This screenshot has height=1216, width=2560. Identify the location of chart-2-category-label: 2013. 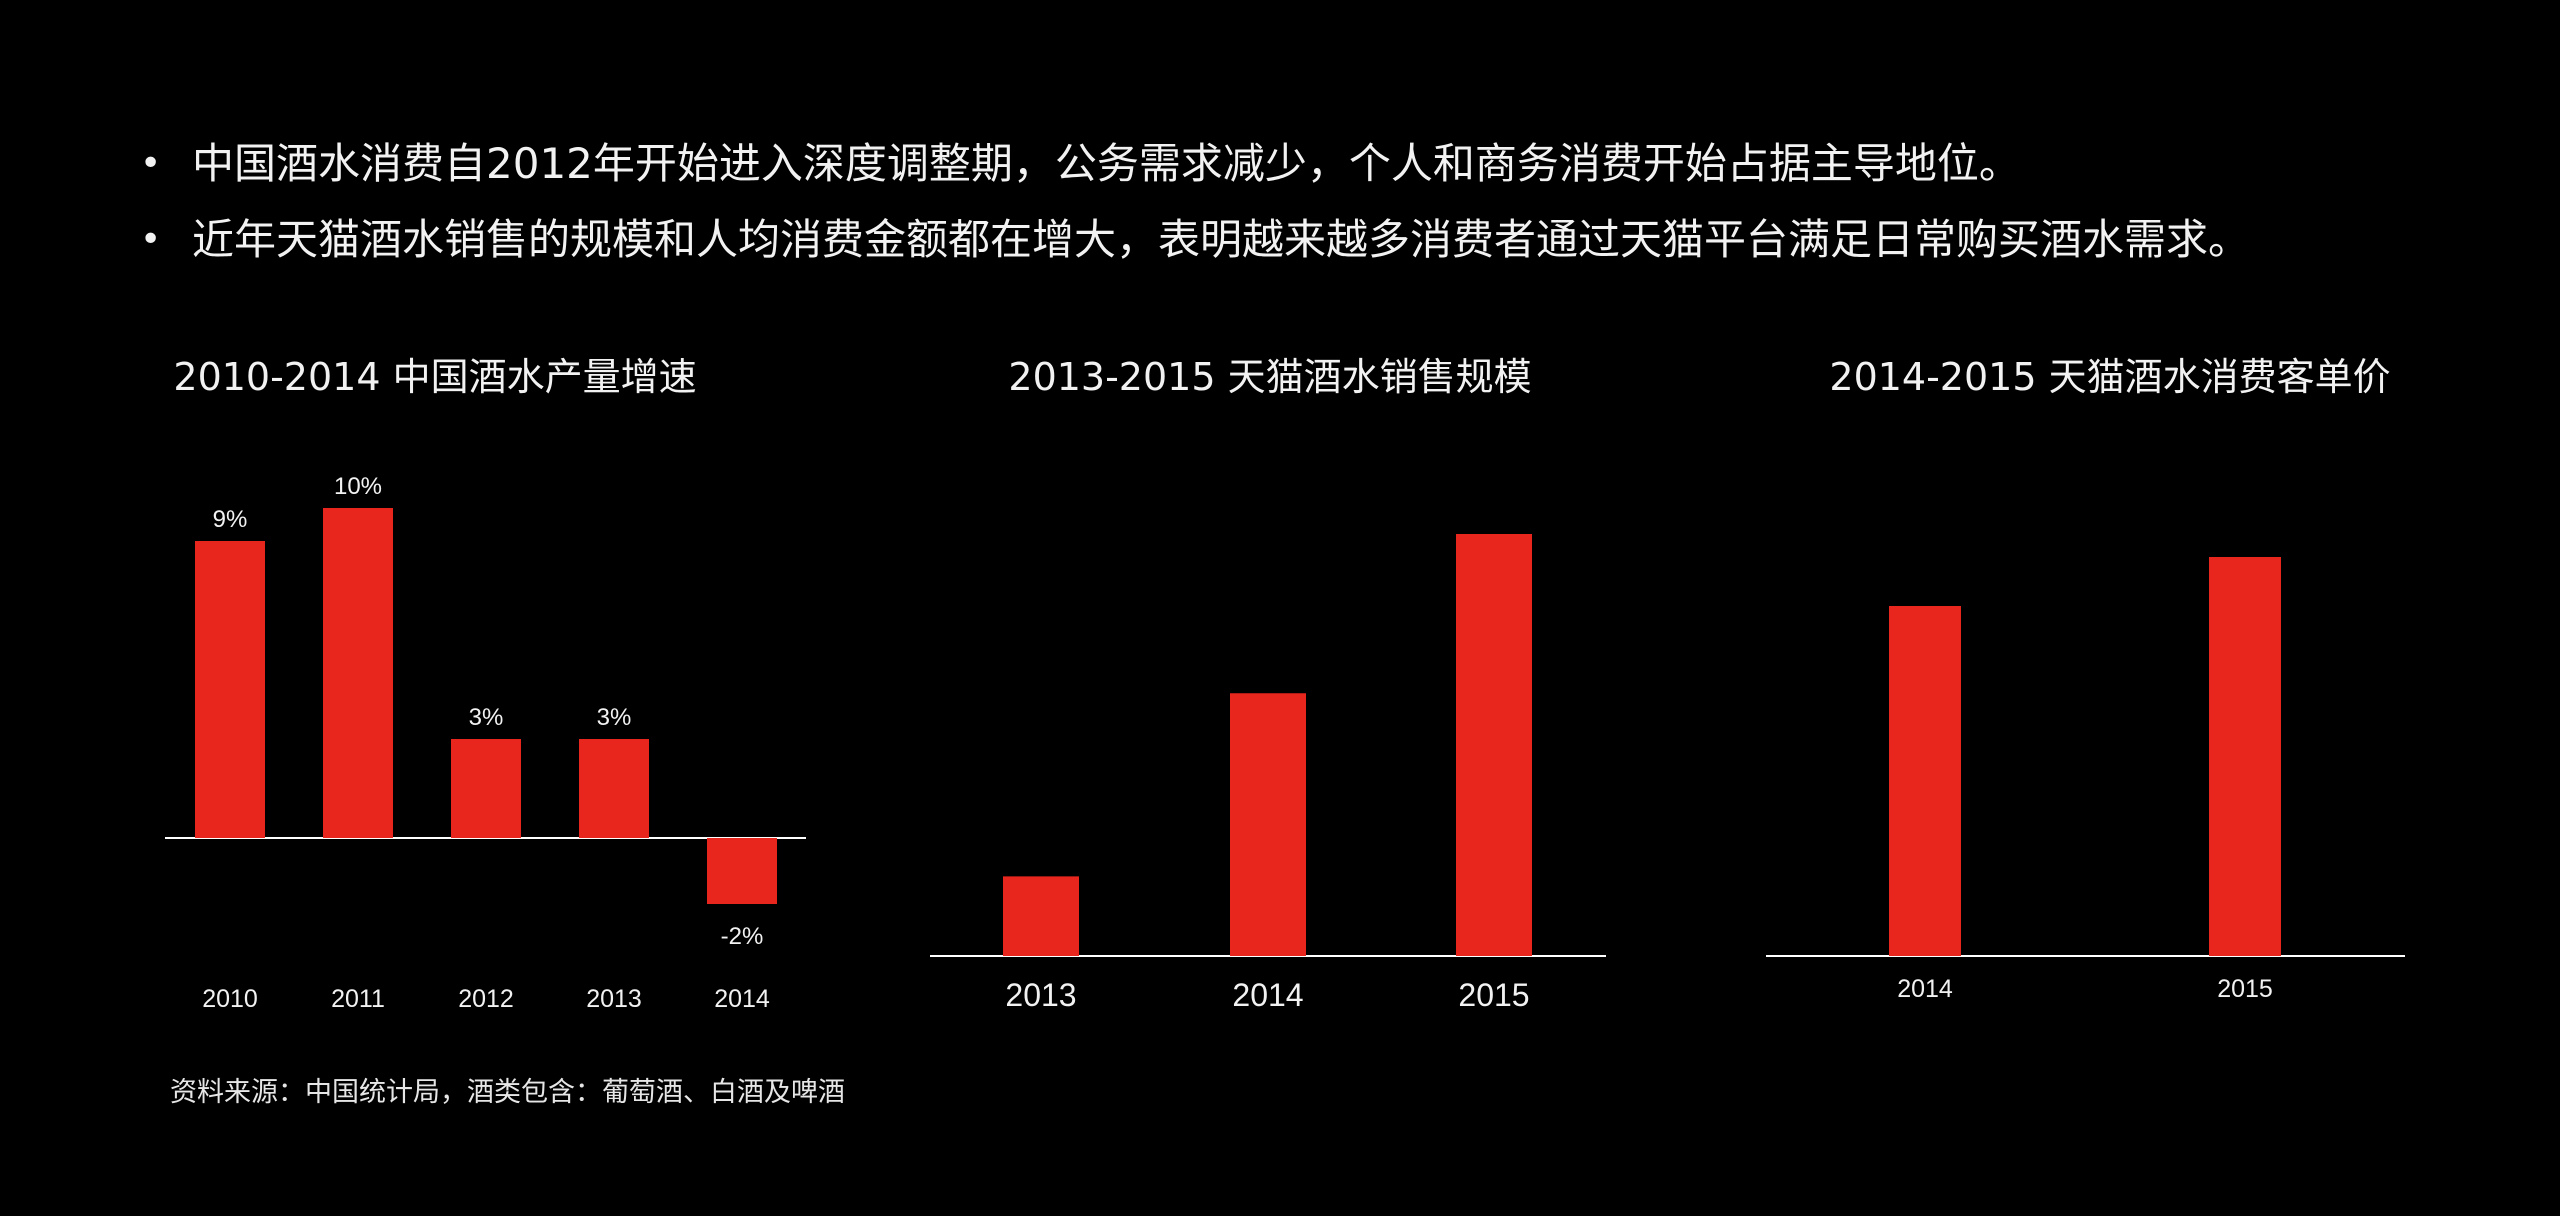
(1040, 995).